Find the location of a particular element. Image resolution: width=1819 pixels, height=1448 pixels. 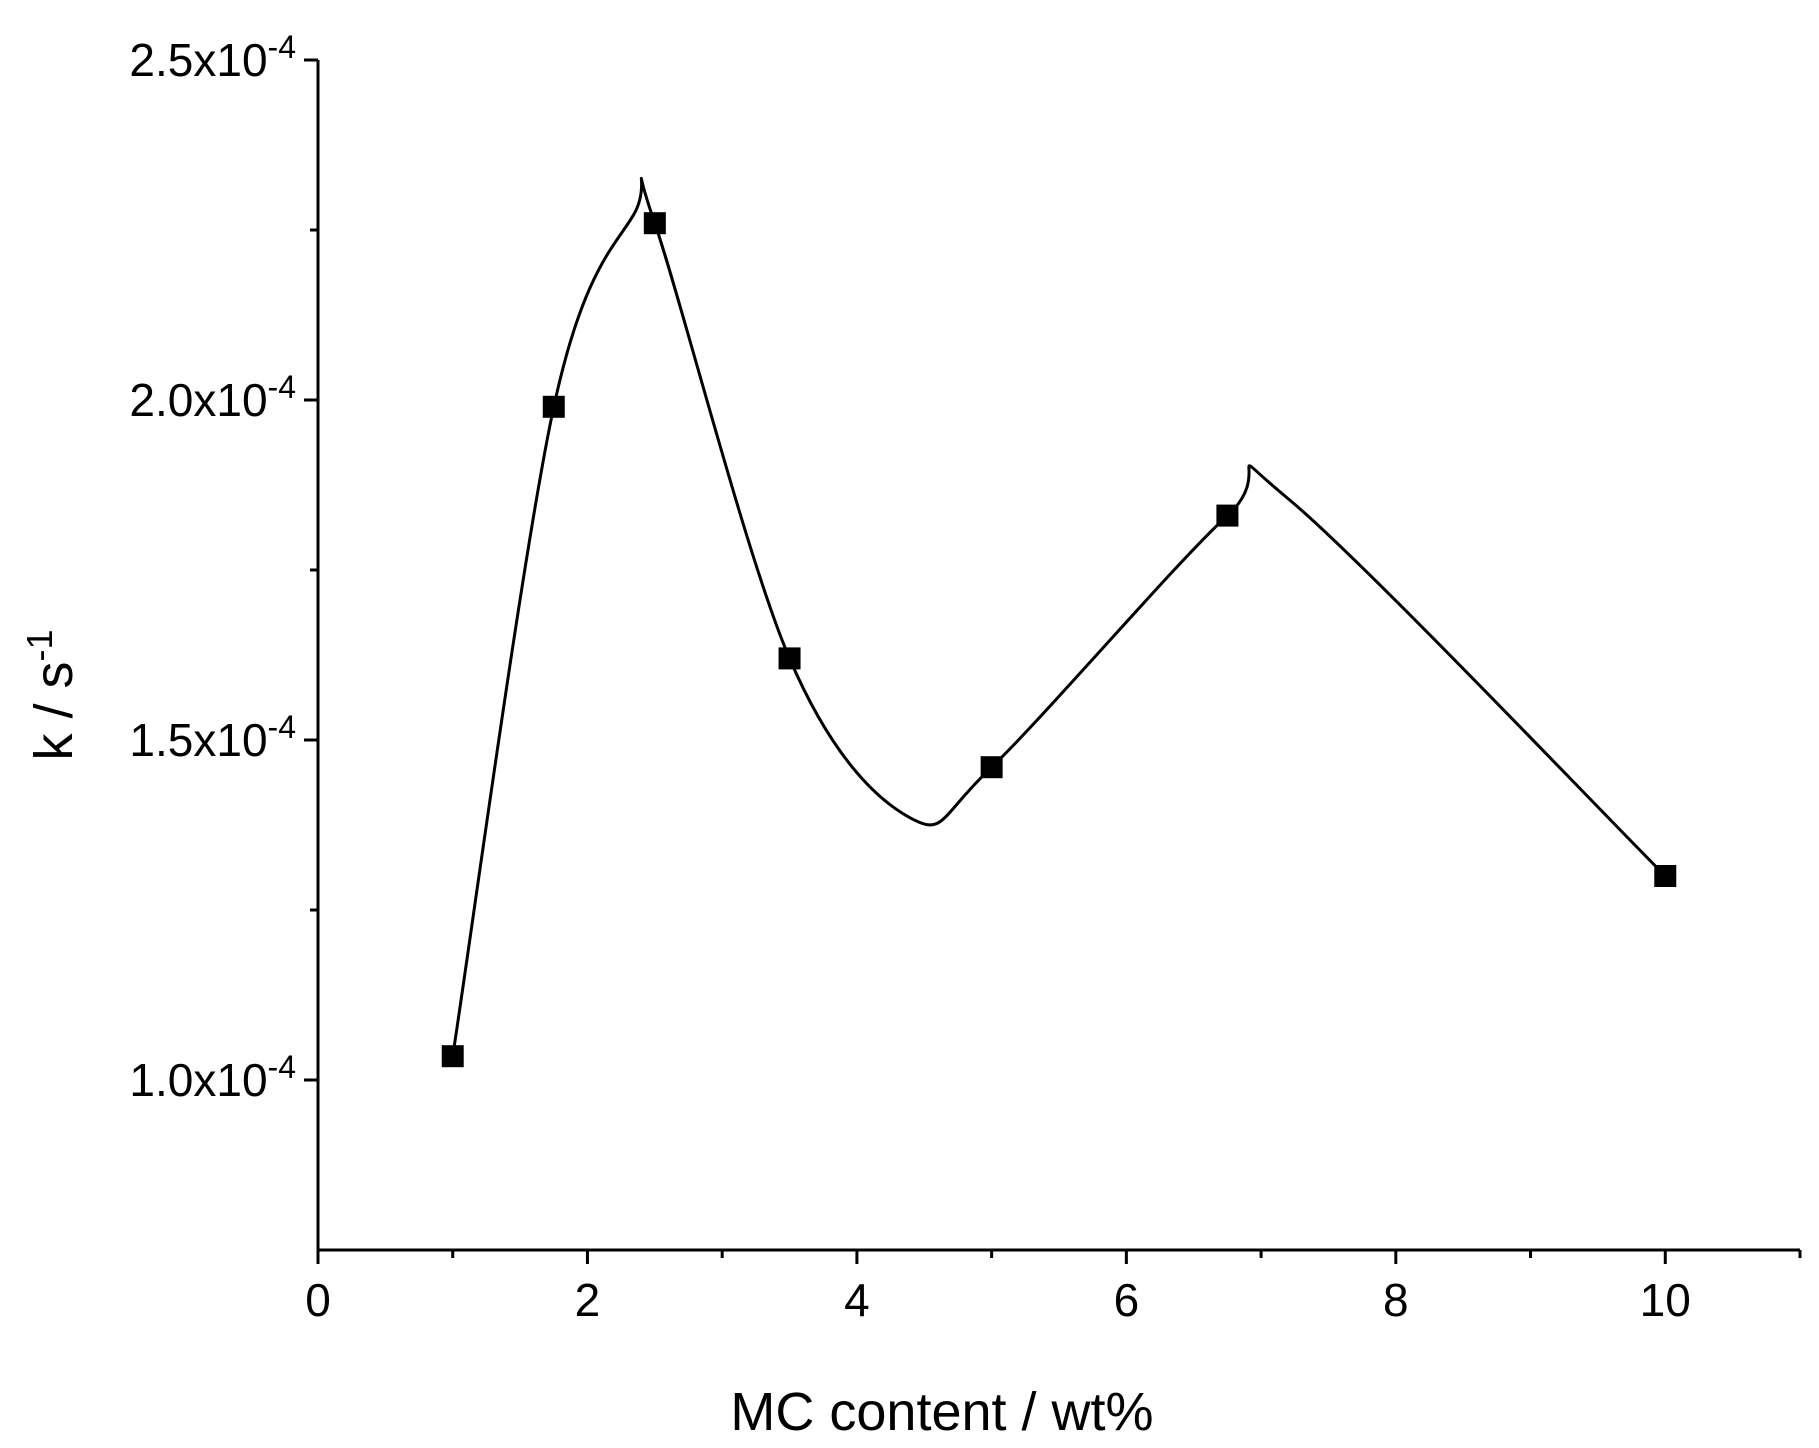

y-axis-title-exponent: -1 is located at coordinates (39, 645).